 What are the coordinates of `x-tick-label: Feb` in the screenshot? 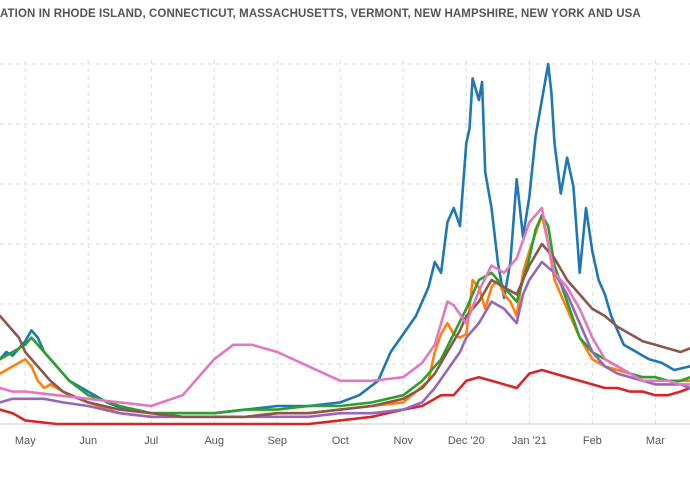 It's located at (592, 441).